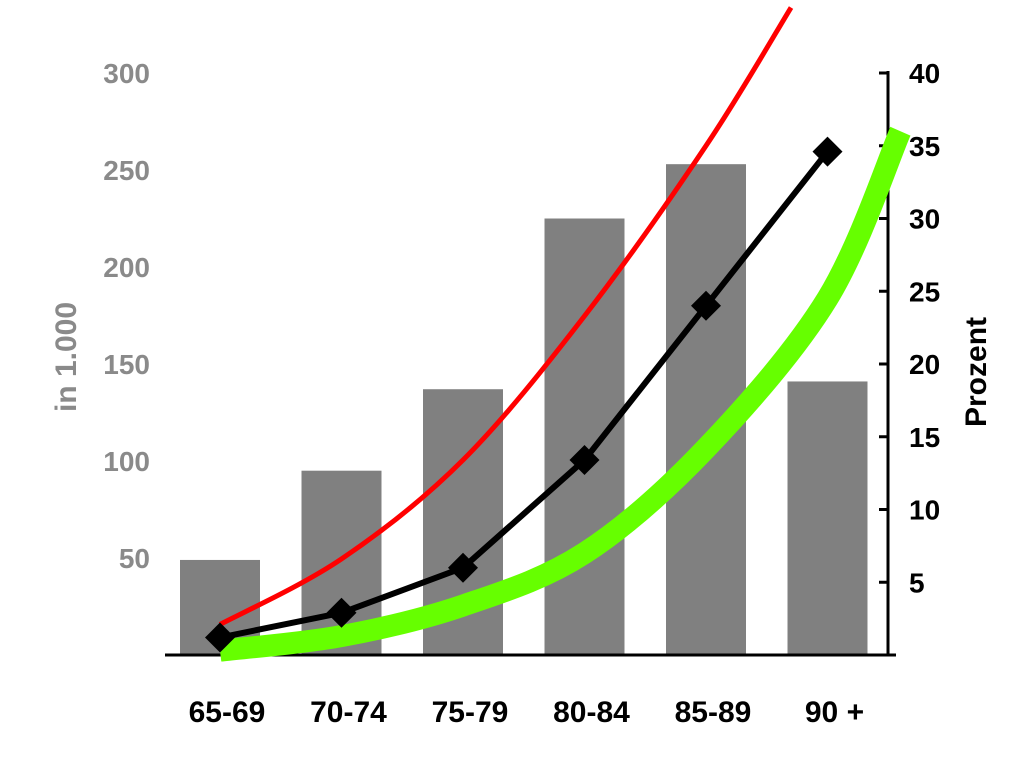  What do you see at coordinates (470, 712) in the screenshot?
I see `x-tick-label: 75-79` at bounding box center [470, 712].